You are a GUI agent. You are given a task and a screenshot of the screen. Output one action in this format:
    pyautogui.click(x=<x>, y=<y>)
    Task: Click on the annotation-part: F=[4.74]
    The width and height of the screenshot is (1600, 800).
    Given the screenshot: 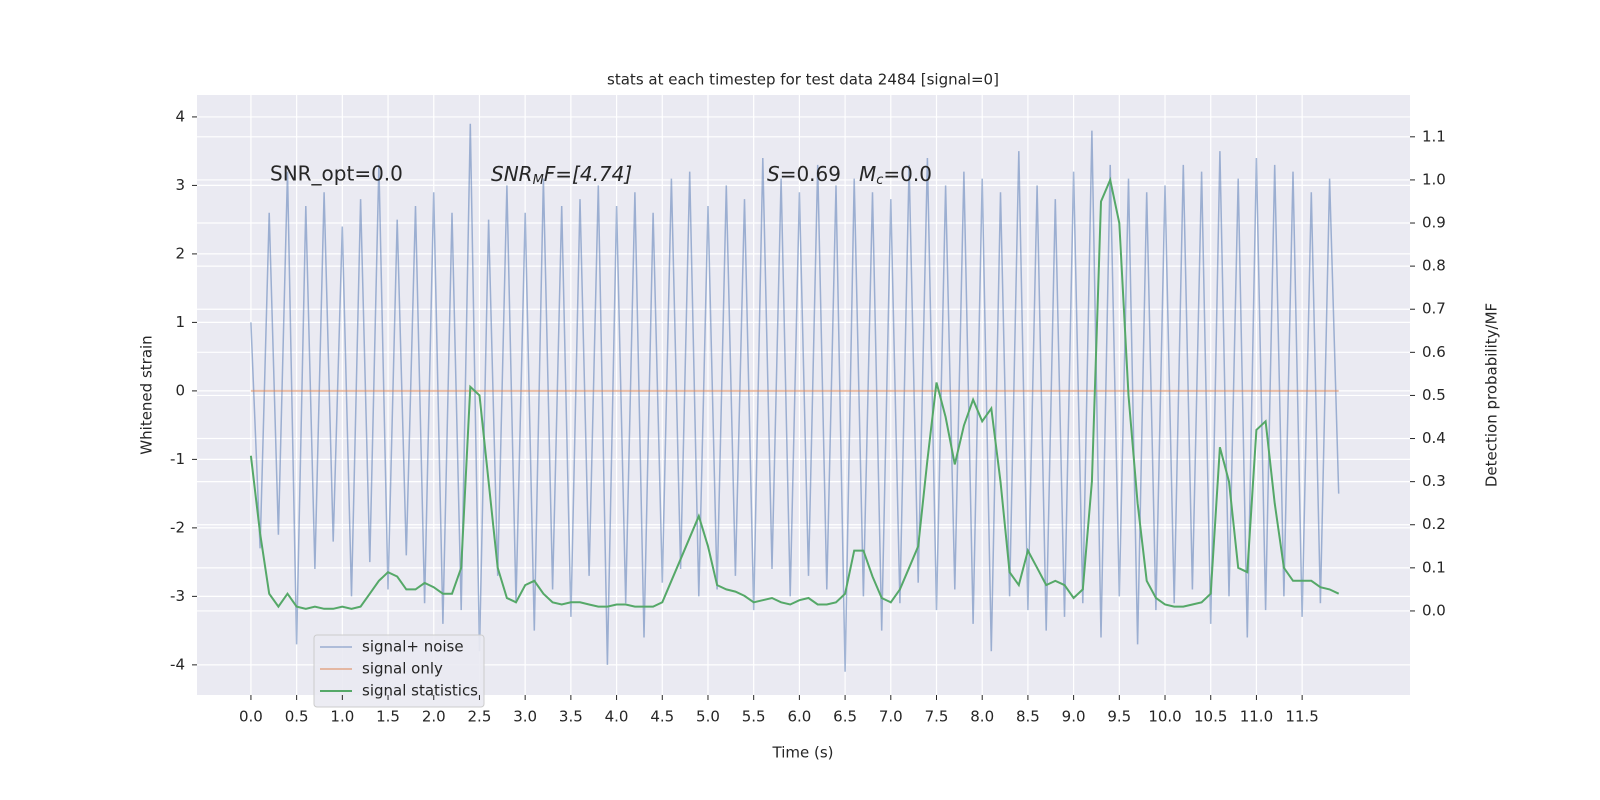 What is the action you would take?
    pyautogui.click(x=588, y=174)
    